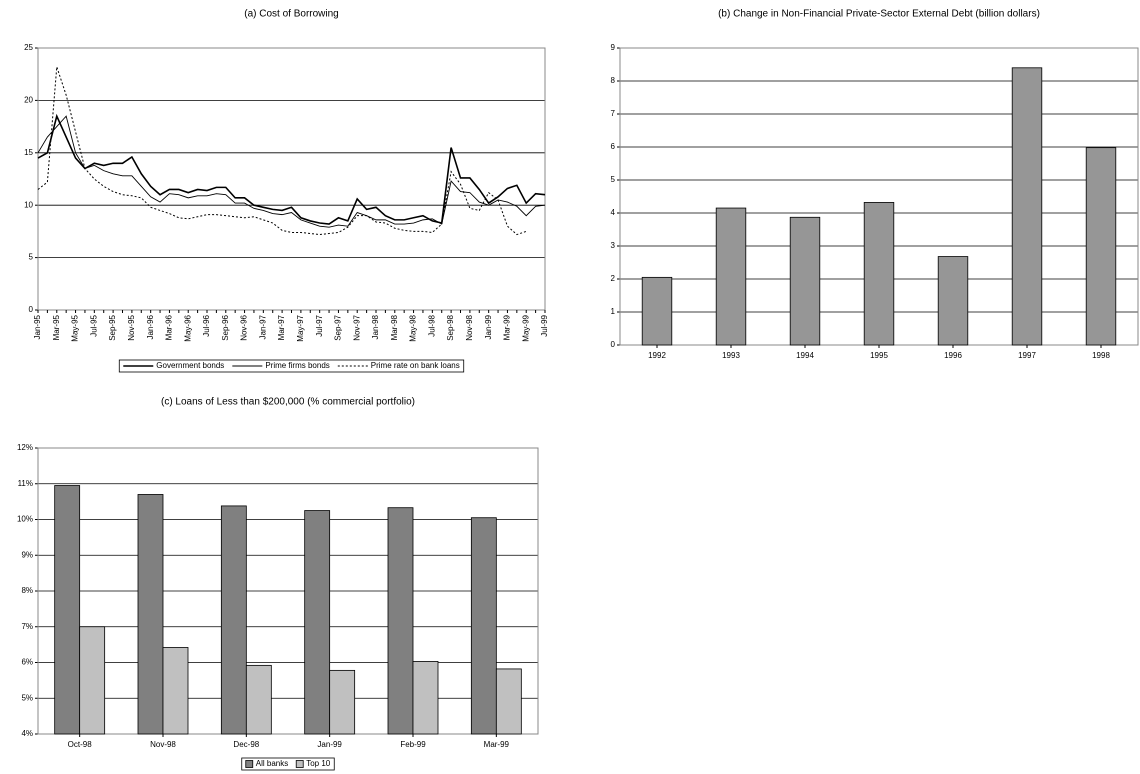 The image size is (1140, 774). I want to click on y-tick-label: 8%, so click(27, 590).